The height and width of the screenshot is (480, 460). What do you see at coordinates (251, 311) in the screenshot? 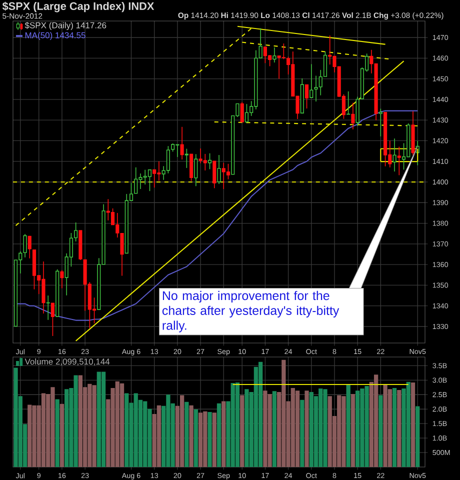
I see `annotation: No major improvement for the charts after yesterday's itty-bitty rally.` at bounding box center [251, 311].